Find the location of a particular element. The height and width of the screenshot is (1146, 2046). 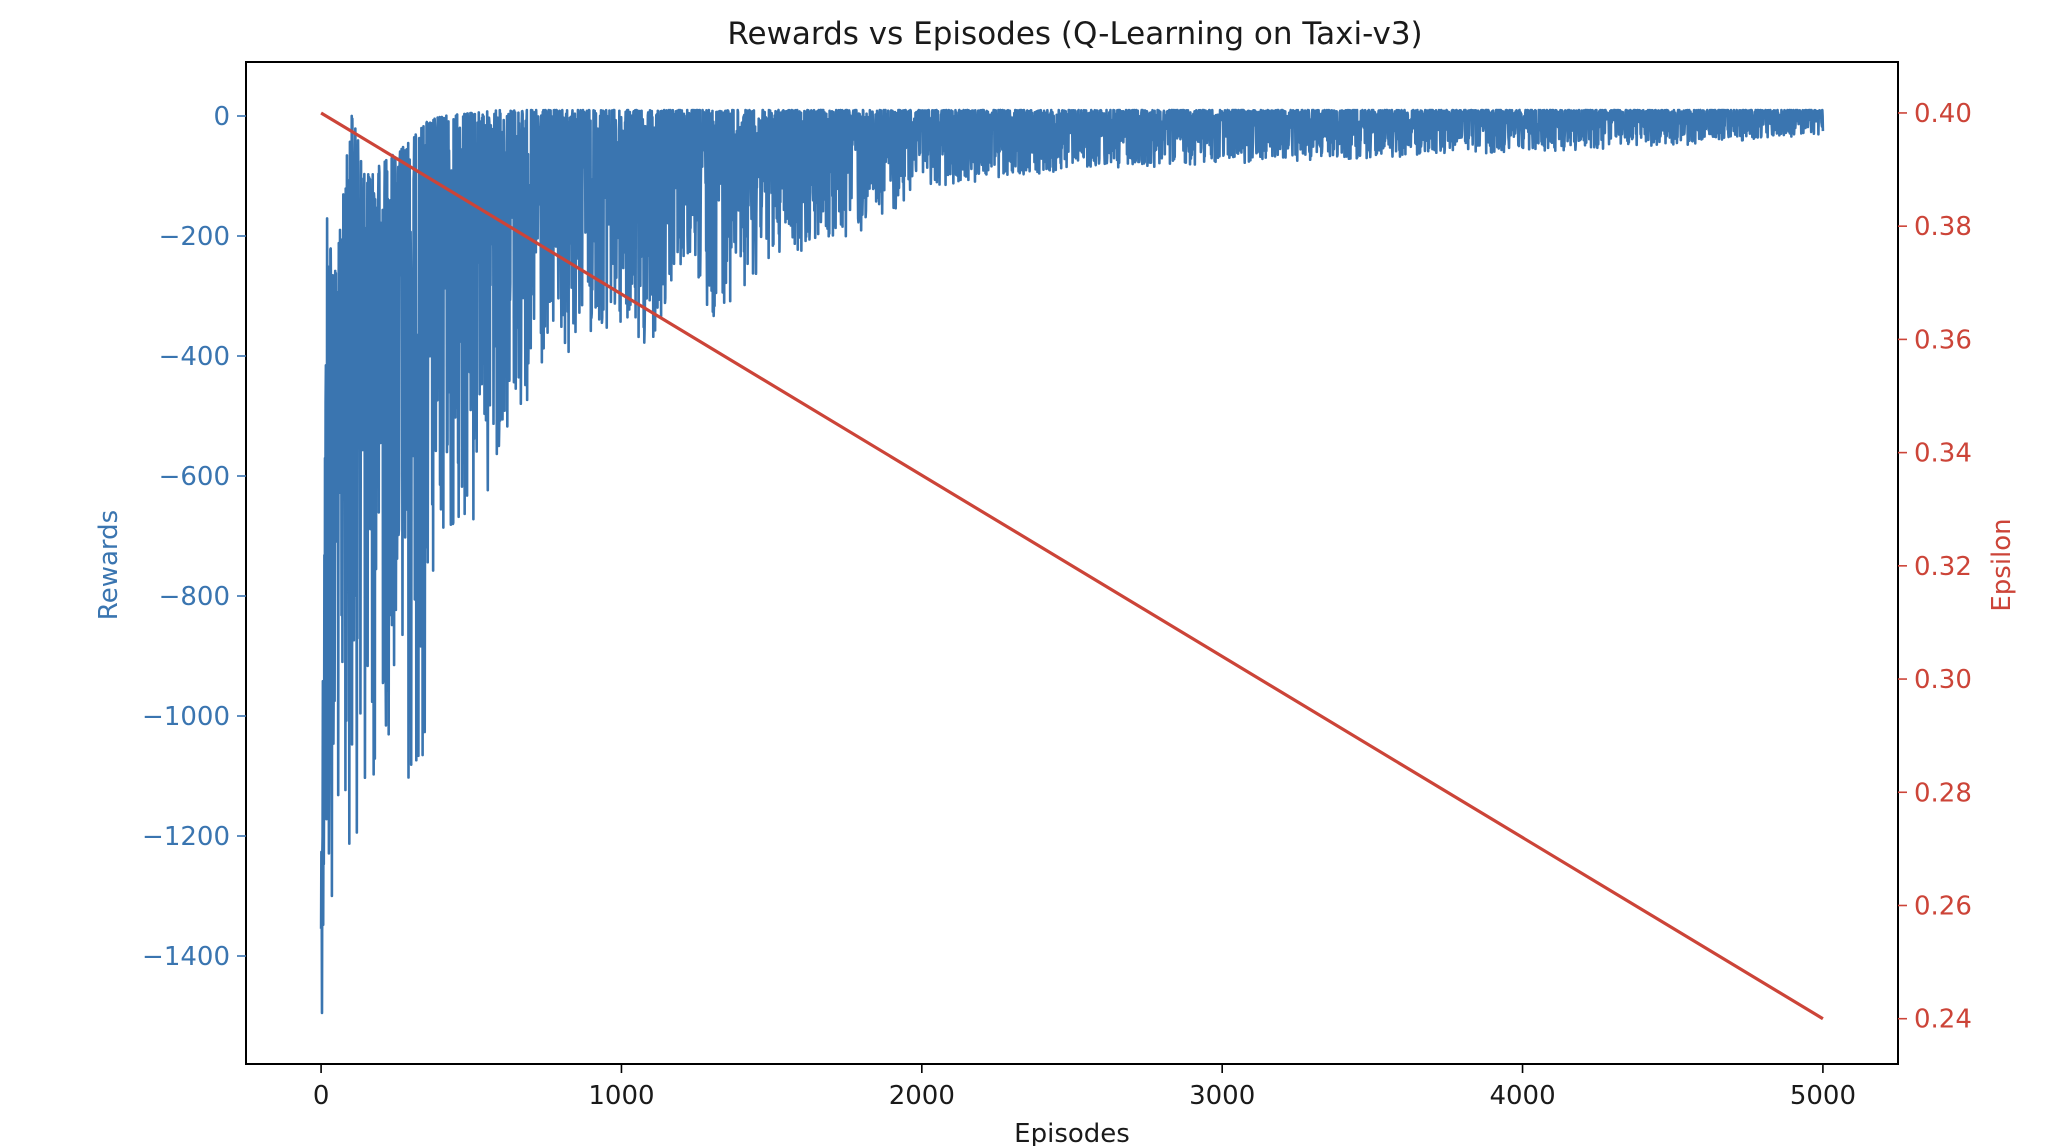

left-tick-label: −200 is located at coordinates (194, 237).